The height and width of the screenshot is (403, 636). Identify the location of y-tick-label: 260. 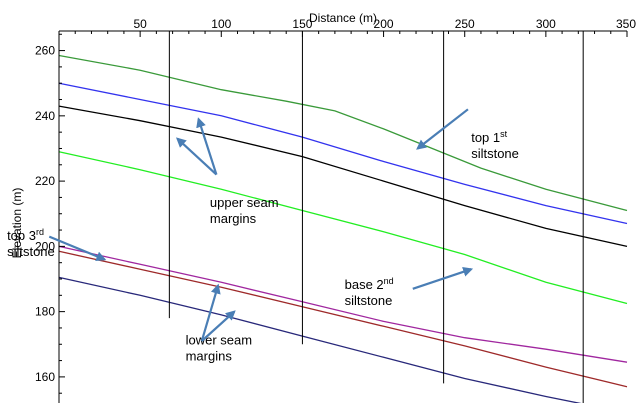
(45, 51).